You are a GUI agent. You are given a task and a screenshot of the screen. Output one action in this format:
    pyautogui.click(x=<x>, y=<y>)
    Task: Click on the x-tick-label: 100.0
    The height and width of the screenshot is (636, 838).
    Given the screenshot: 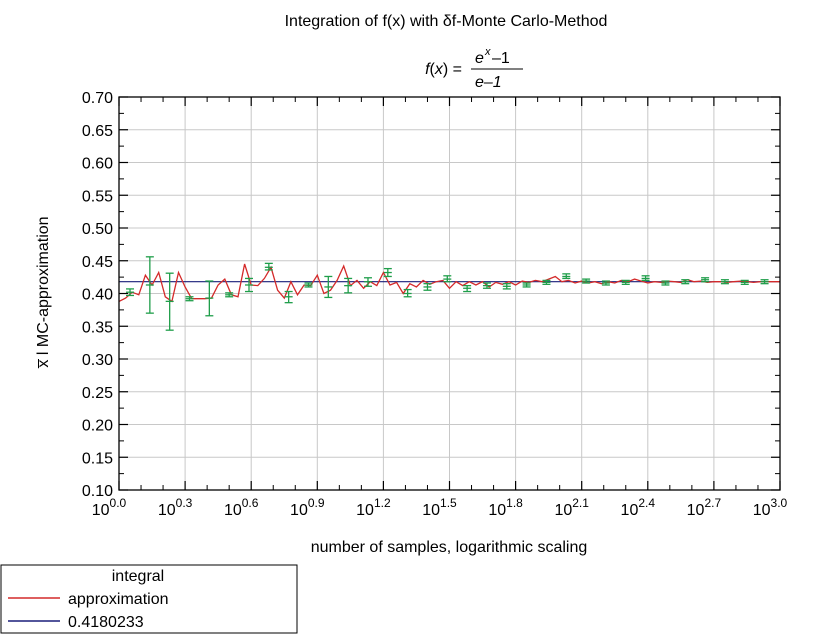 What is the action you would take?
    pyautogui.click(x=109, y=507)
    